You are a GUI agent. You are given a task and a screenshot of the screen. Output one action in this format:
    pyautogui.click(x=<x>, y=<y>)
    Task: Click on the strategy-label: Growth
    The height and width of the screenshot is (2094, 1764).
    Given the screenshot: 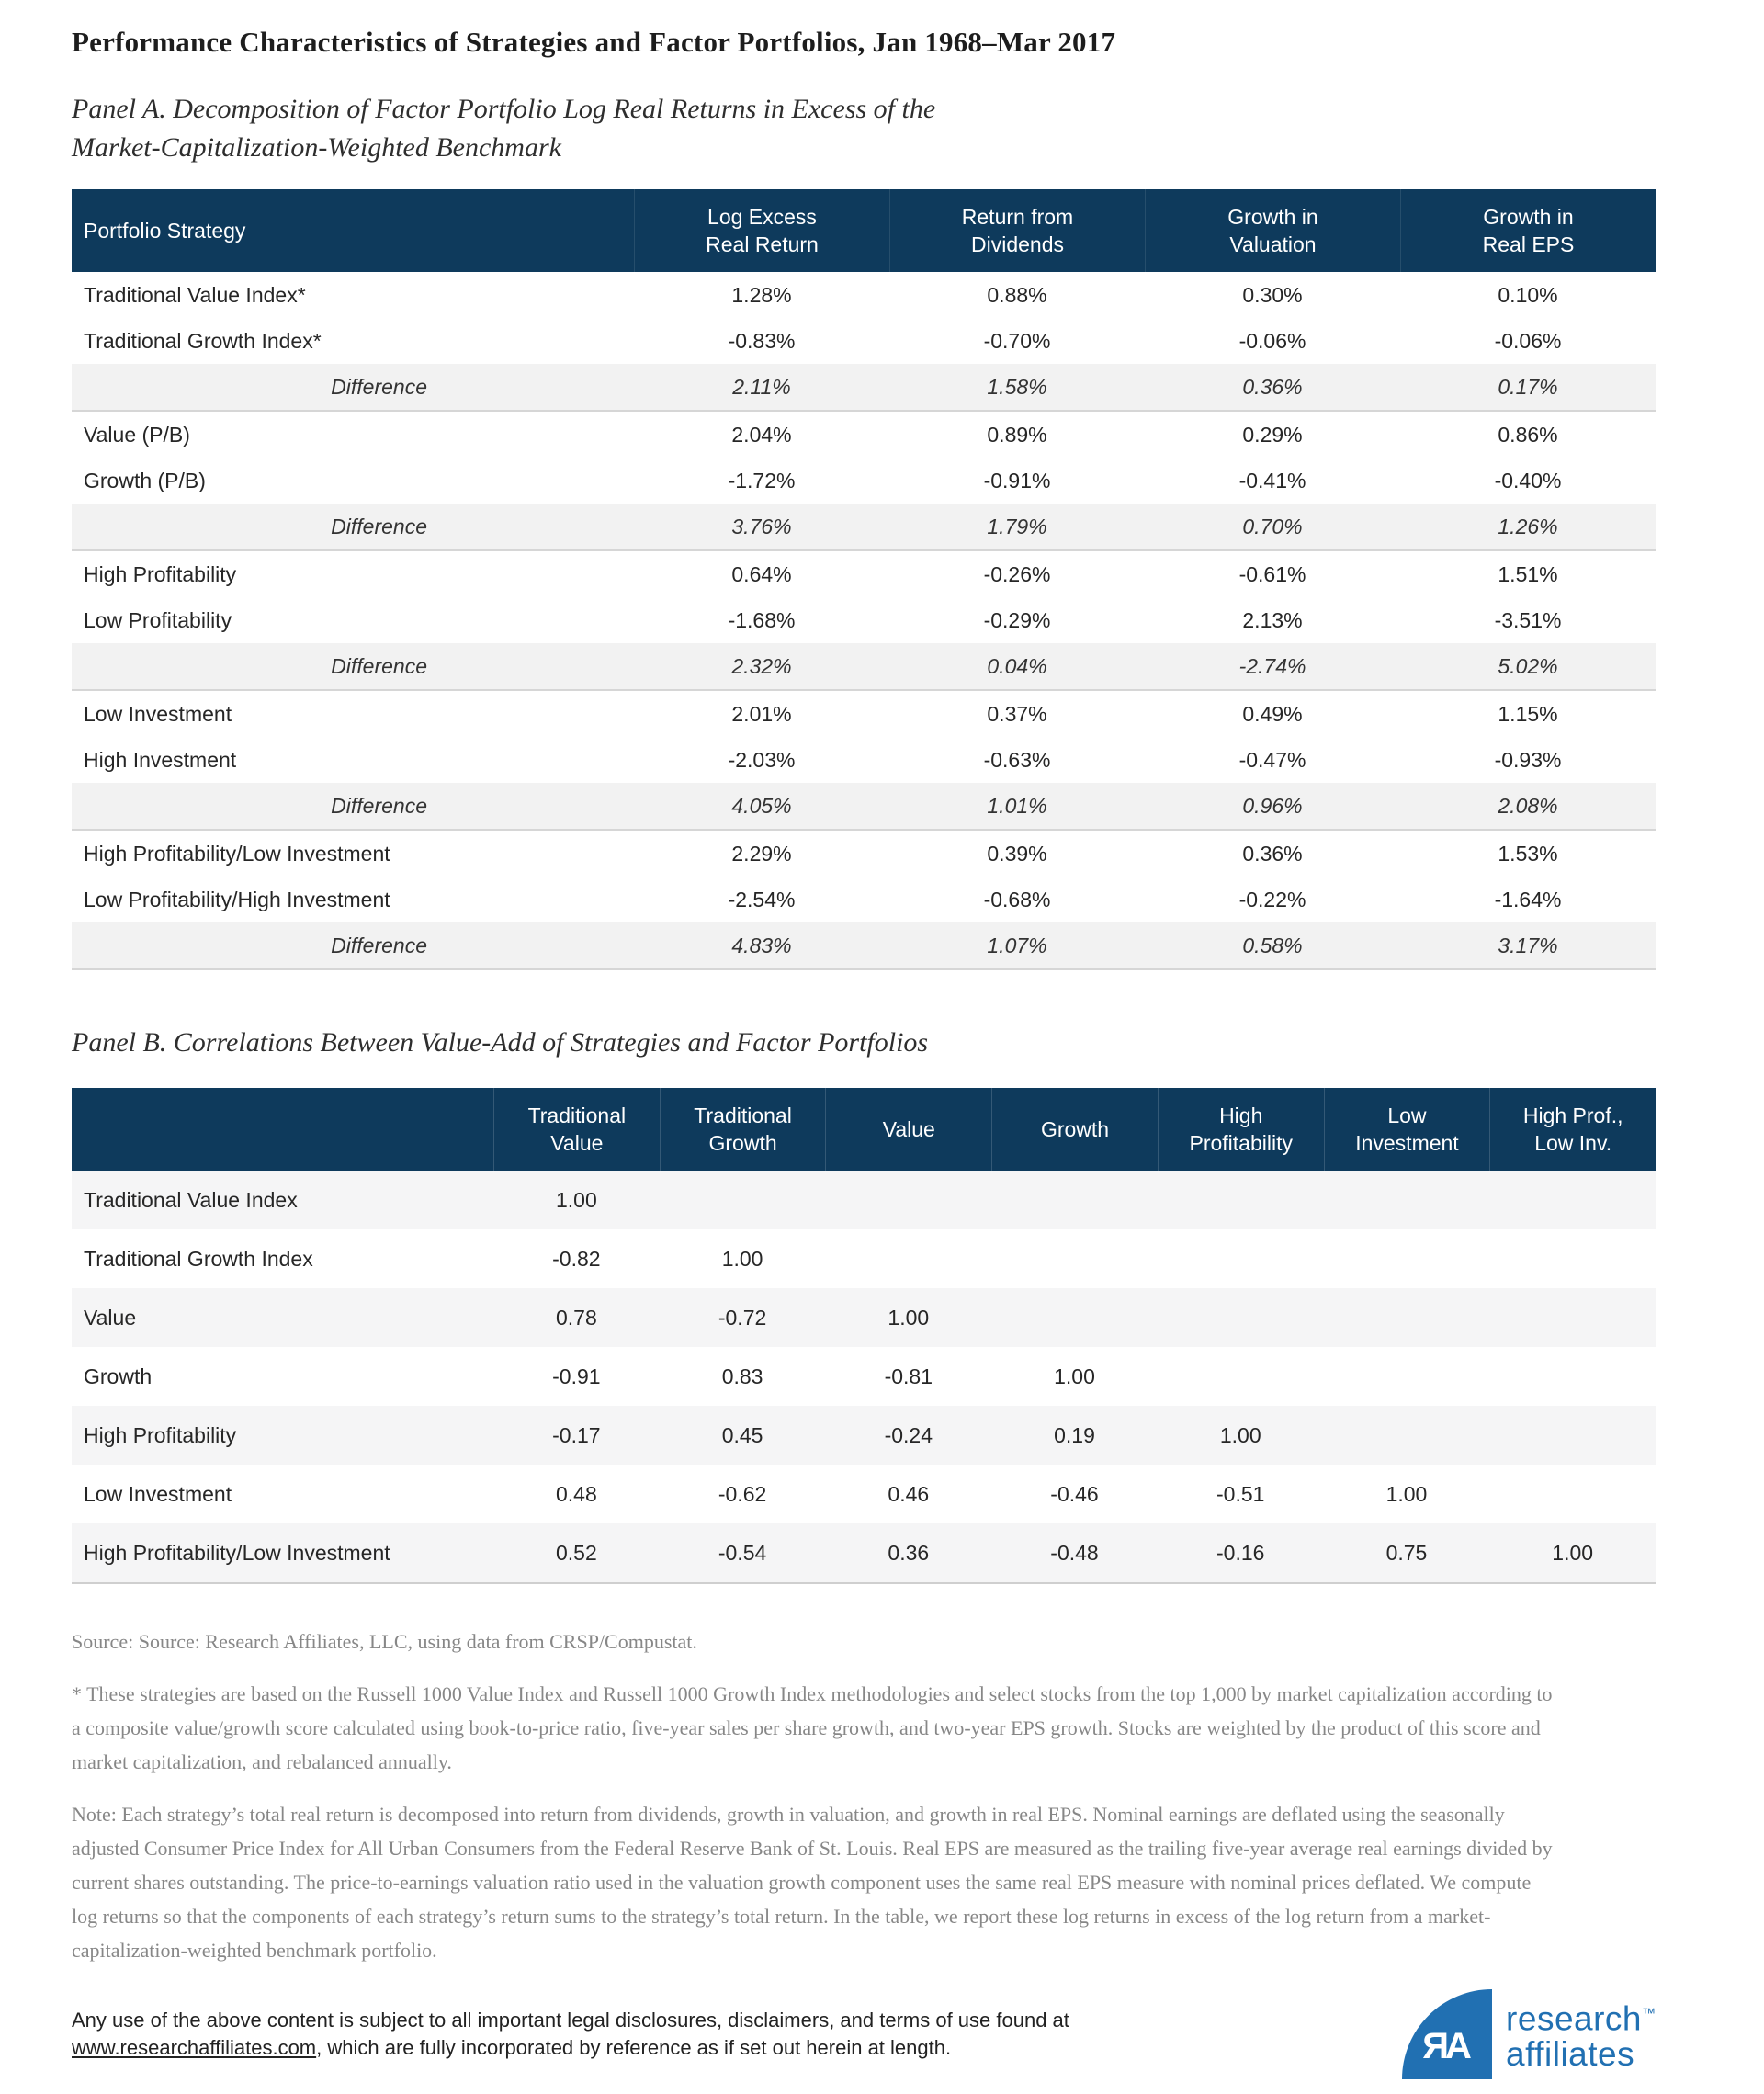 What is the action you would take?
    pyautogui.click(x=118, y=1376)
    